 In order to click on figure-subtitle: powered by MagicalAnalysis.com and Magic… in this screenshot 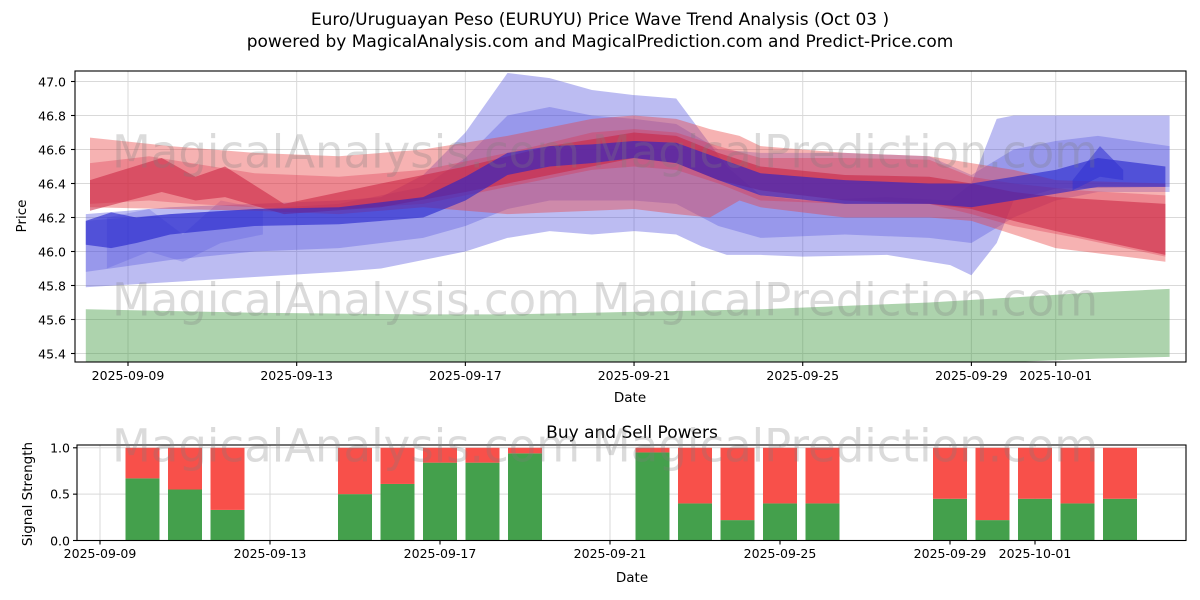, I will do `click(600, 42)`.